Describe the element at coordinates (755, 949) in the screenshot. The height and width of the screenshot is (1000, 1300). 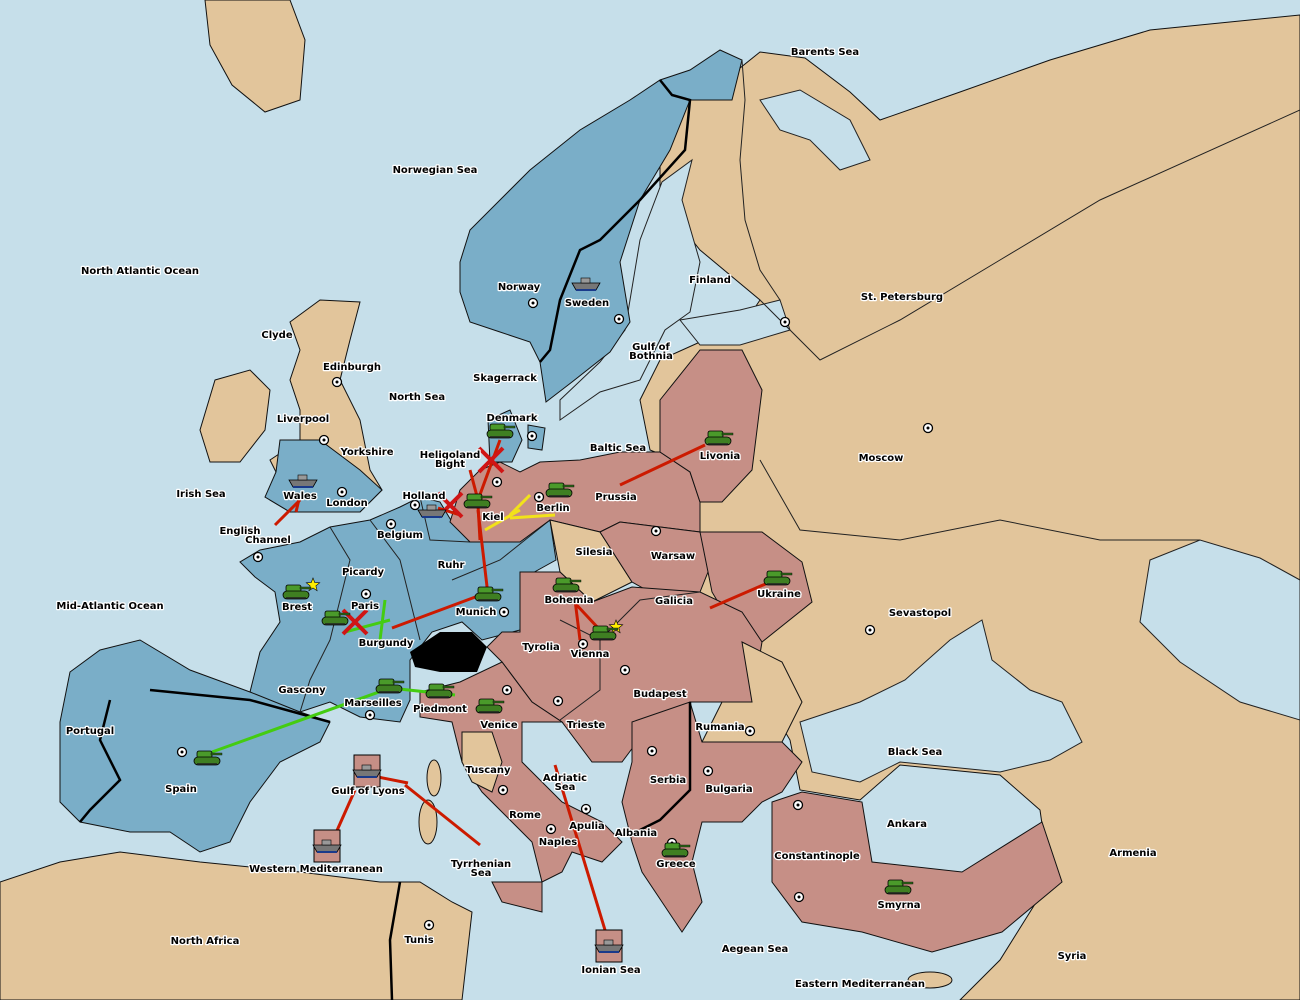
I see `province-label: Aegean Sea` at that location.